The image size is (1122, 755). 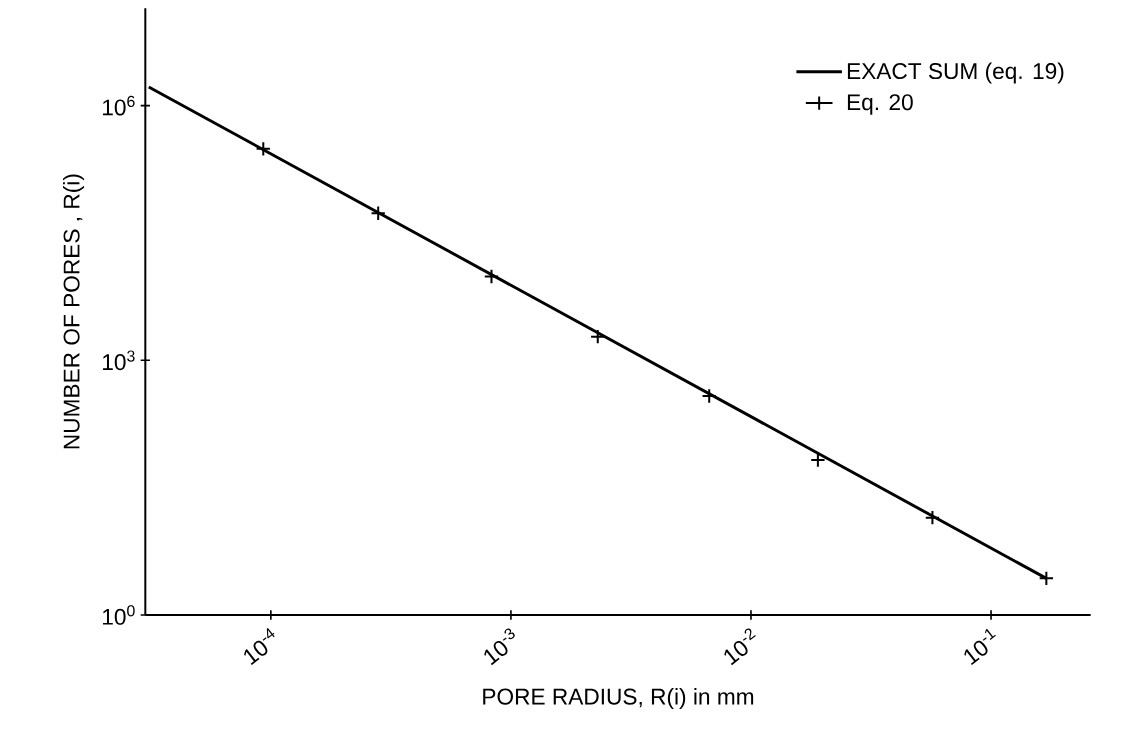 What do you see at coordinates (259, 646) in the screenshot?
I see `x-tick-label: 10$^{-4}$` at bounding box center [259, 646].